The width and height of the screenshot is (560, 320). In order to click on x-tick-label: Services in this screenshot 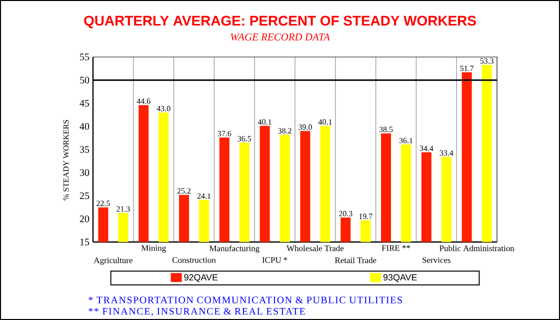, I will do `click(436, 260)`.